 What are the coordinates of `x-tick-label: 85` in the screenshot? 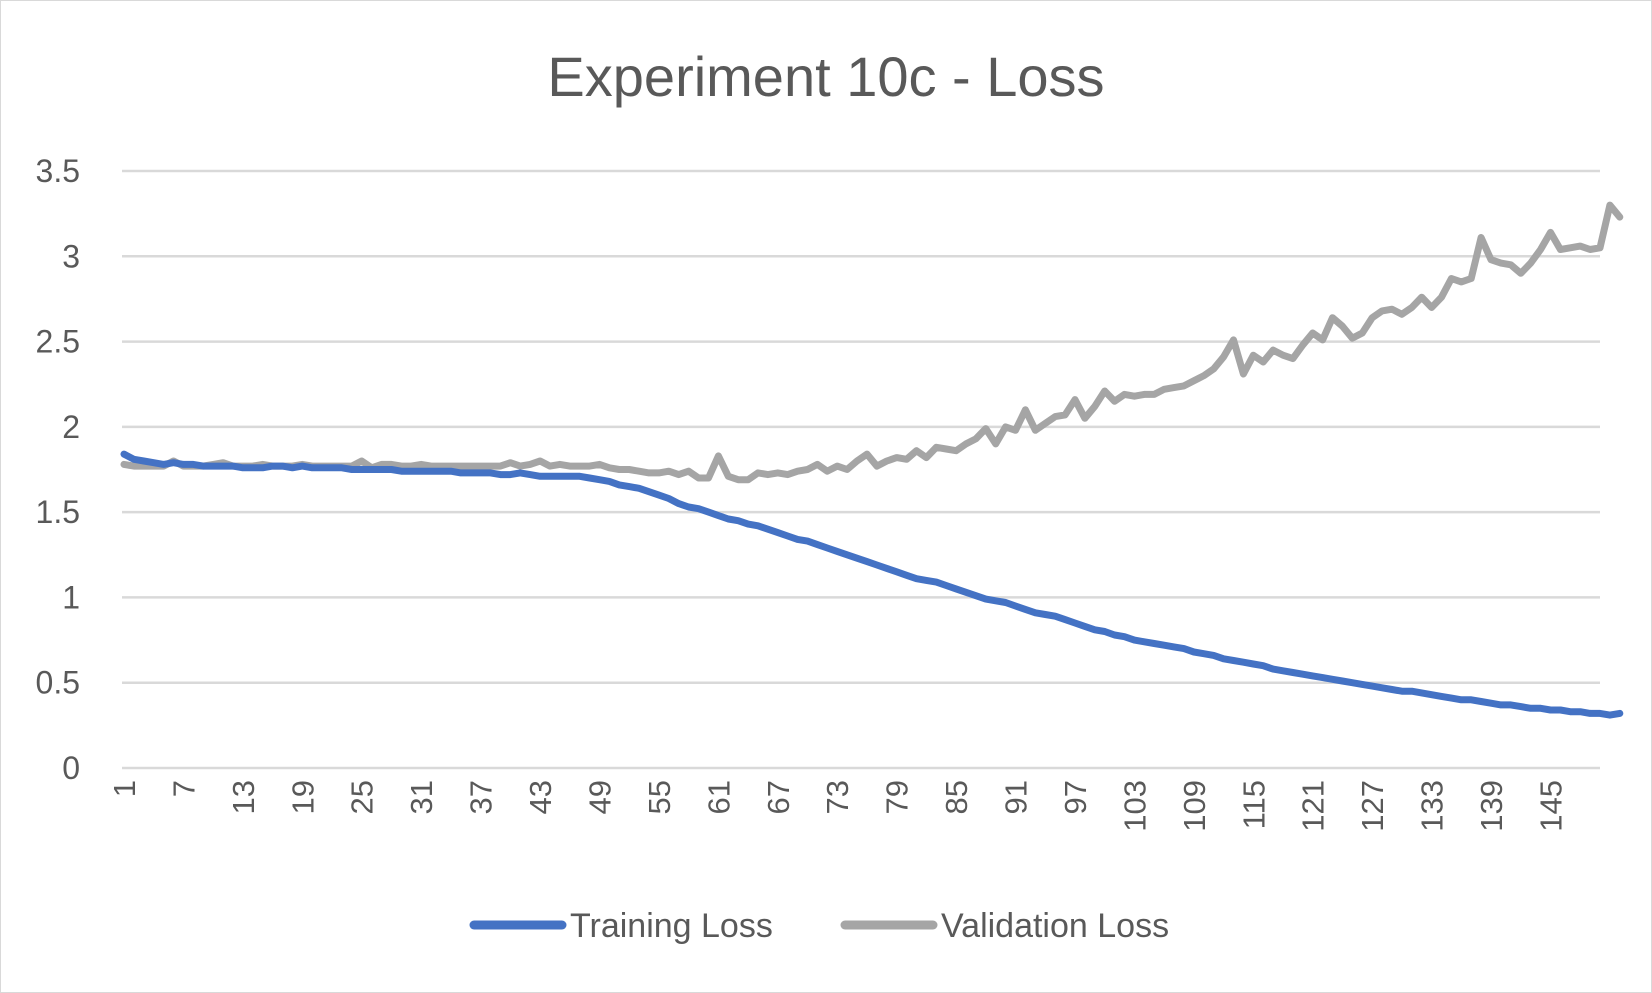 It's located at (956, 797).